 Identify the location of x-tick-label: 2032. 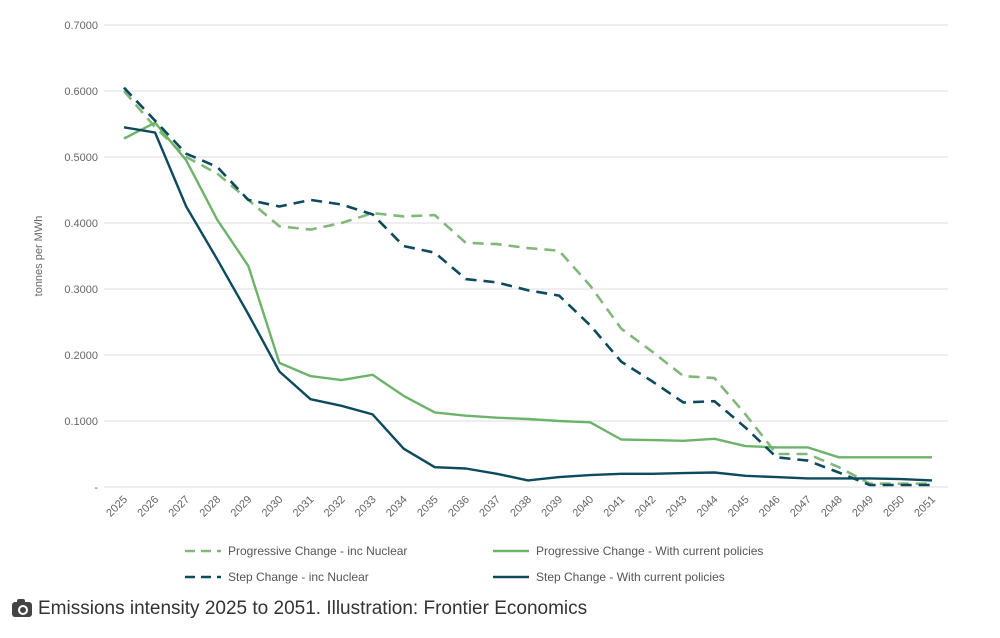
(335, 507).